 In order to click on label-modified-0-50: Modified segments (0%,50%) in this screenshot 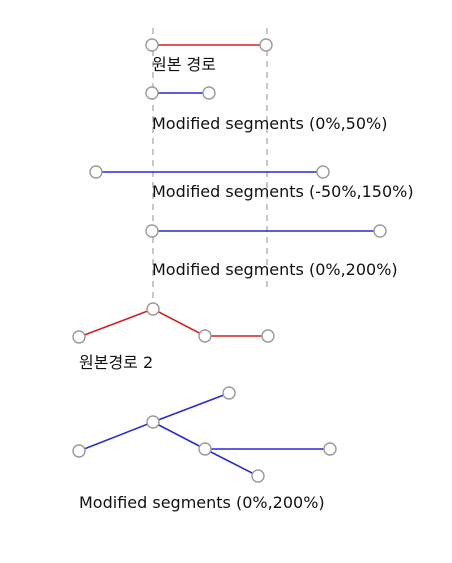, I will do `click(269, 123)`.